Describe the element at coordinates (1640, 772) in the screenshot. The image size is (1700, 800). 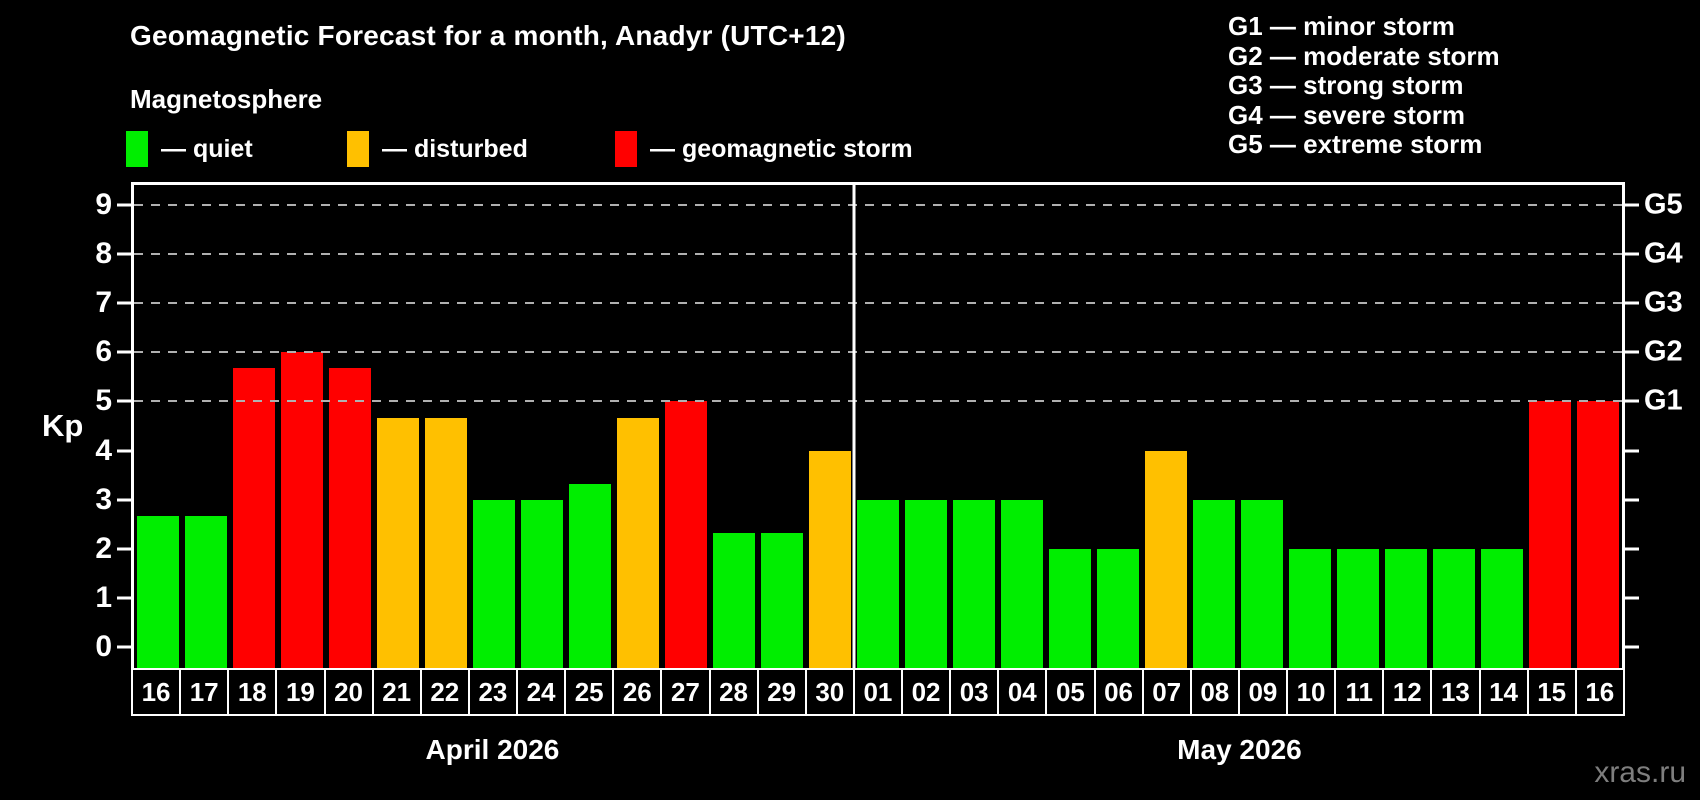
I see `watermark: xras.ru` at that location.